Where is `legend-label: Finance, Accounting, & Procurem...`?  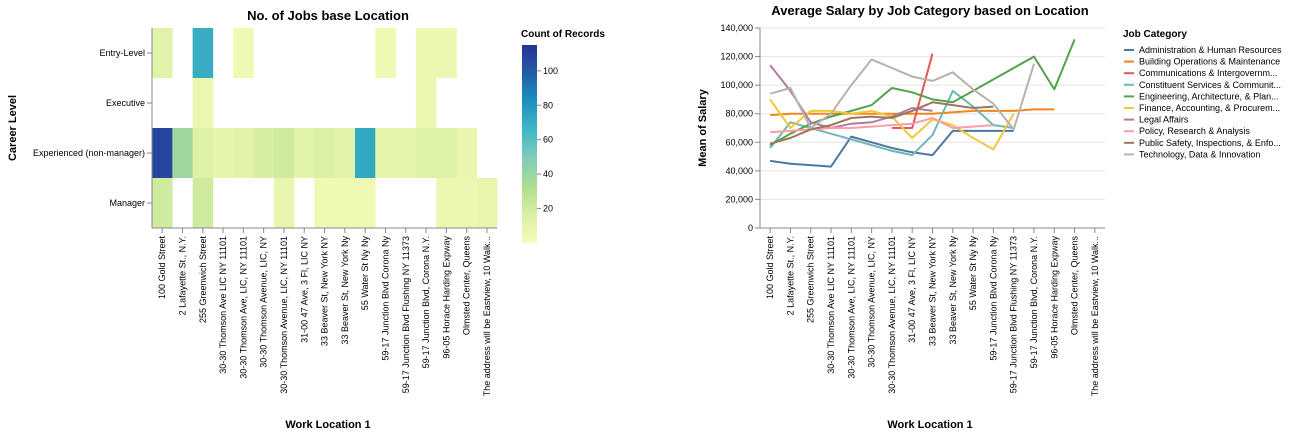
legend-label: Finance, Accounting, & Procurem... is located at coordinates (1209, 108).